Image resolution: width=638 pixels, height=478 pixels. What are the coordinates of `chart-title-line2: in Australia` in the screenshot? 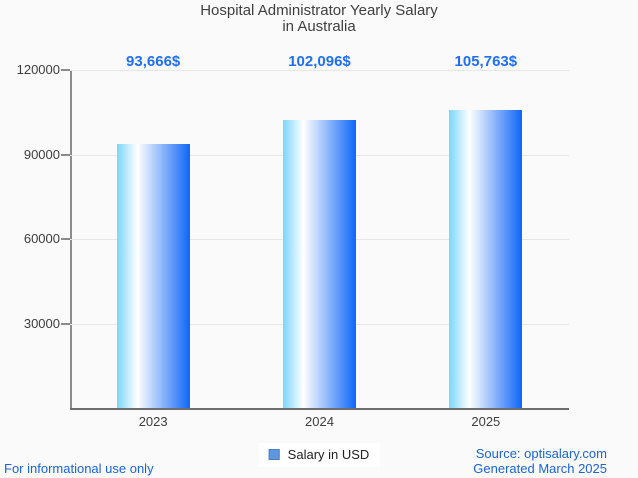 It's located at (319, 26).